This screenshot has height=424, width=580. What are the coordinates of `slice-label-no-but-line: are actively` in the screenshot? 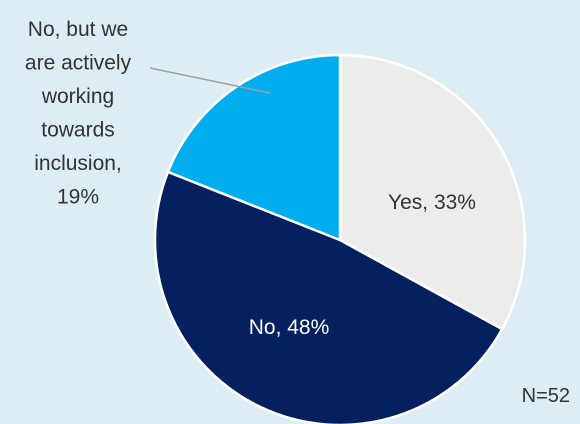 It's located at (78, 63).